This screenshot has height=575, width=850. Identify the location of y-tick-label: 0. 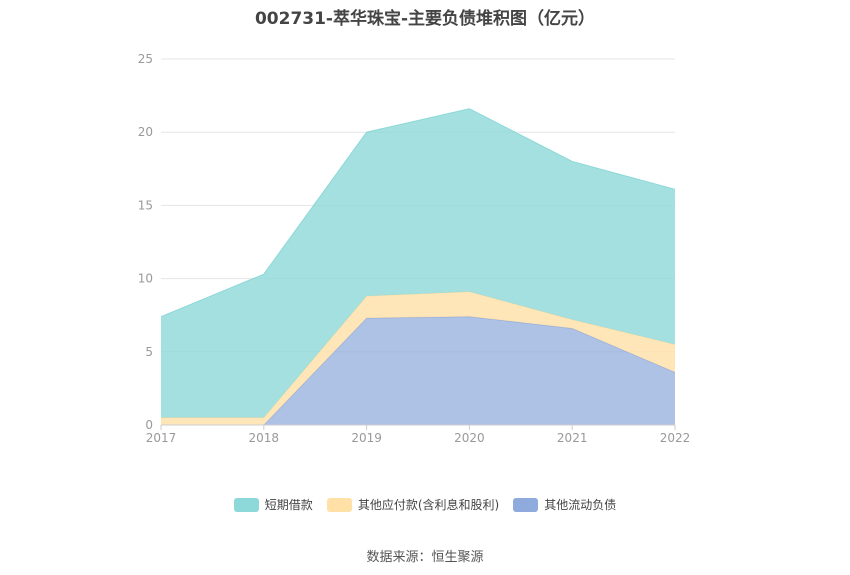
(149, 425).